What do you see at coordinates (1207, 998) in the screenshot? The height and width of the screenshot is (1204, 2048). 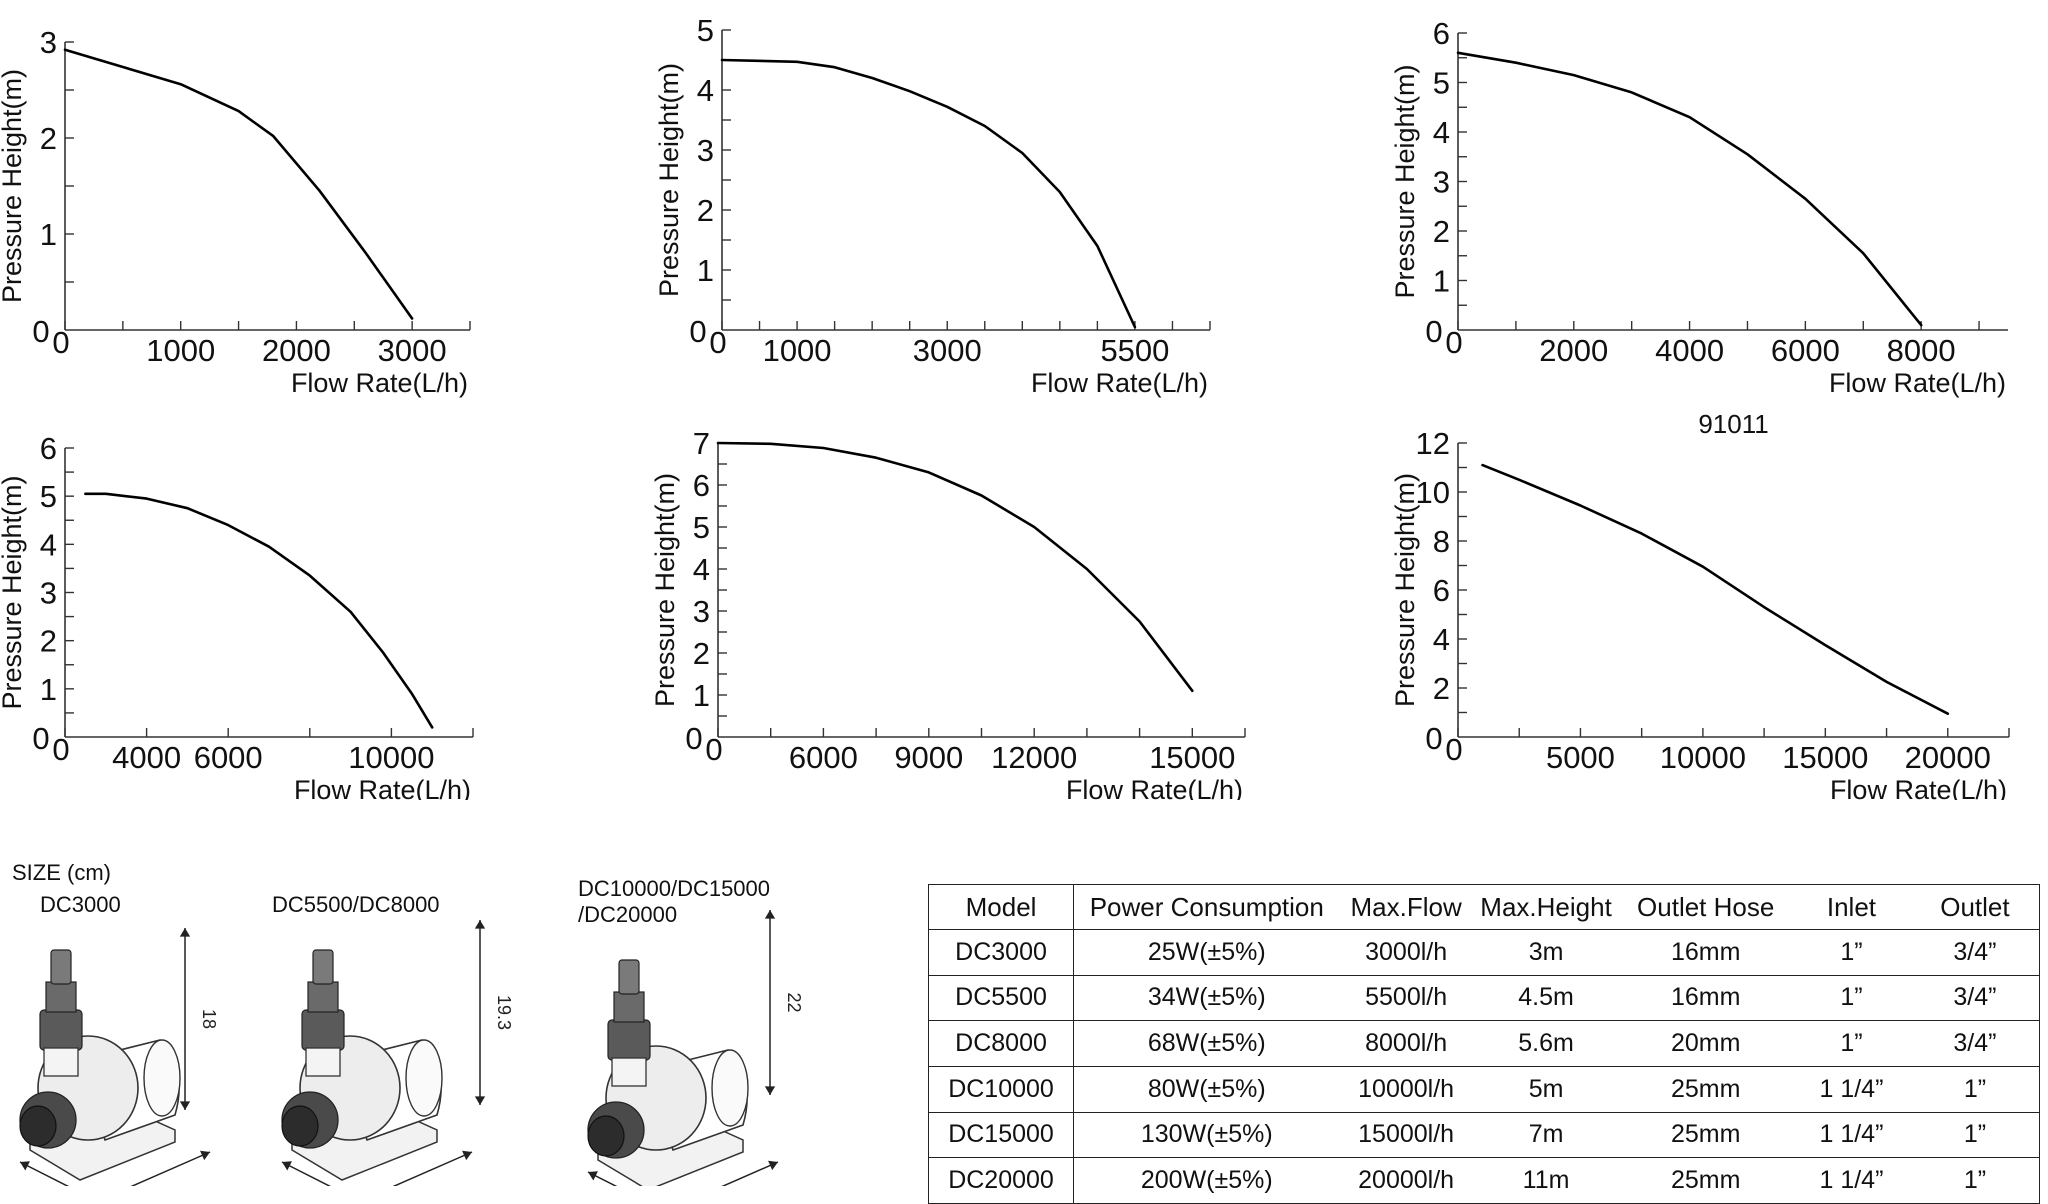 I see `table-cell: 34W(±5%)` at bounding box center [1207, 998].